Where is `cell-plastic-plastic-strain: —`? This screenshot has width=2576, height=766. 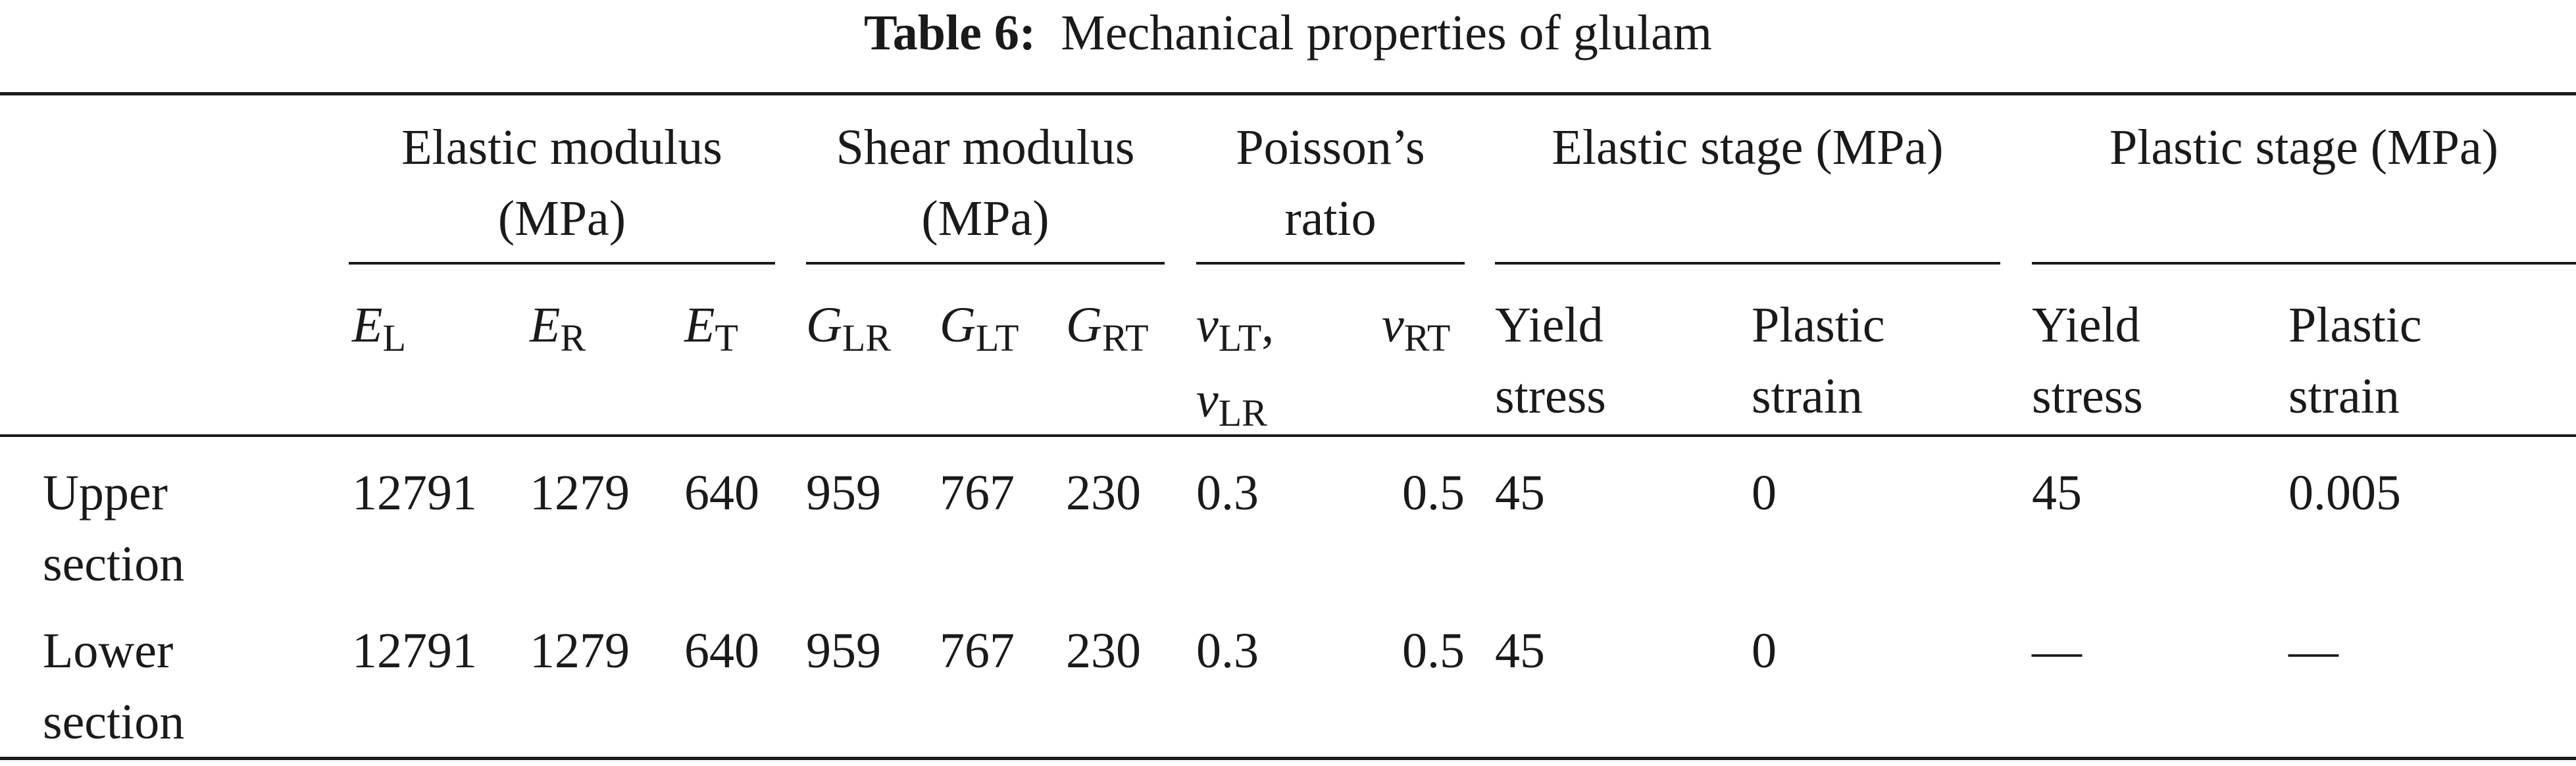 cell-plastic-plastic-strain: — is located at coordinates (2313, 650).